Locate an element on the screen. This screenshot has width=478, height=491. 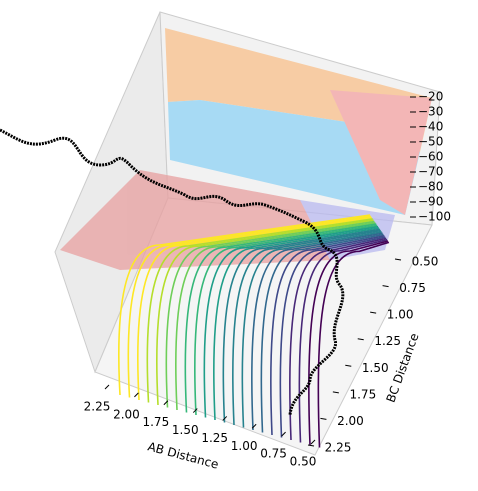
x-tick-label: 1.00 is located at coordinates (244, 446).